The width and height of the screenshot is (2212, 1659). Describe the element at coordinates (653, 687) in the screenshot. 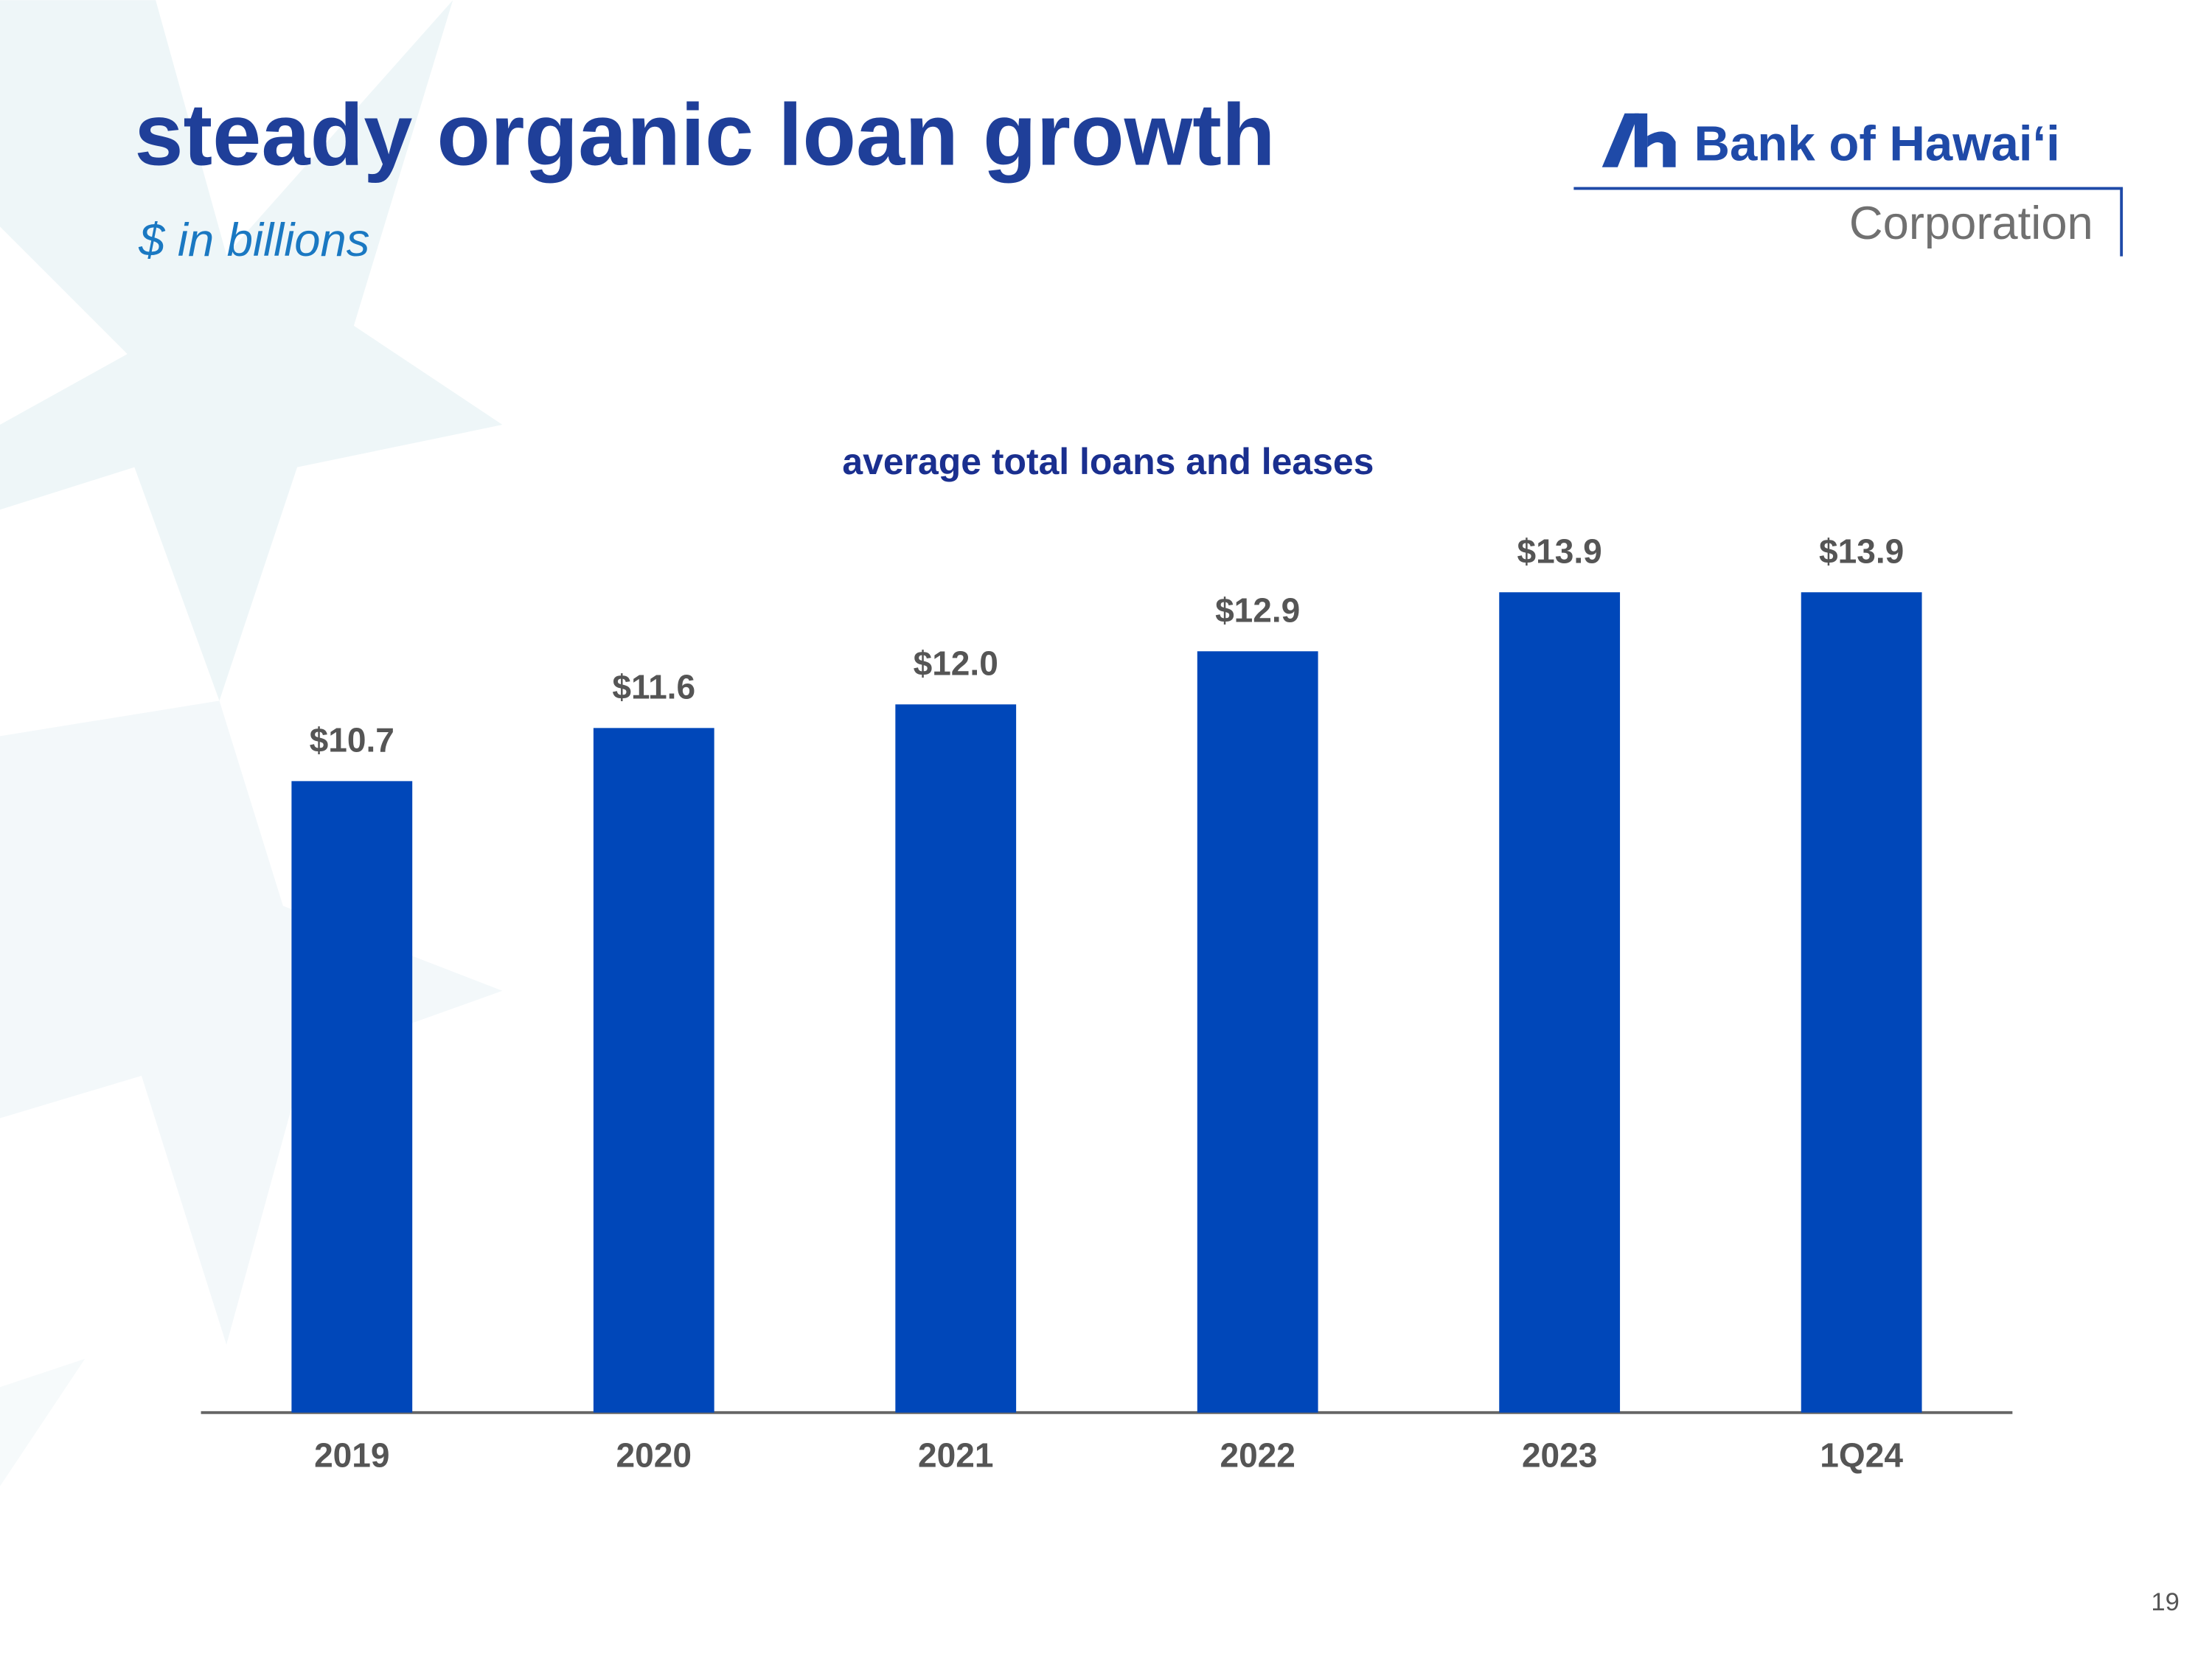

I see `data-label: $11.6` at that location.